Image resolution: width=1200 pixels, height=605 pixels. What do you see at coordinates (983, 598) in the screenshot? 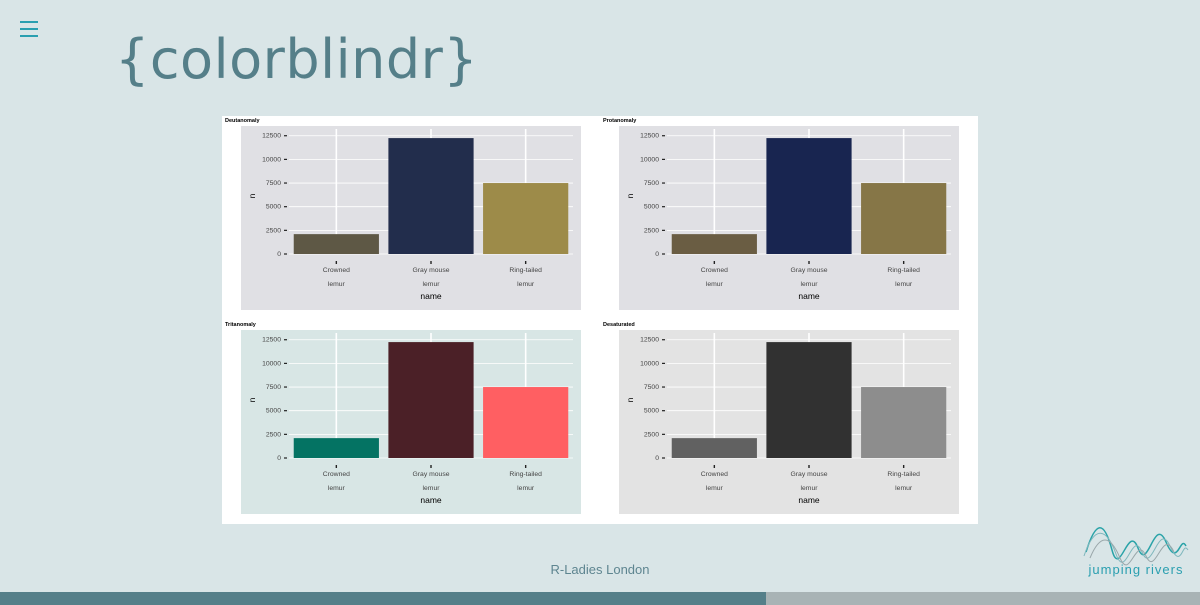
I see `progress-bar-remaining` at bounding box center [983, 598].